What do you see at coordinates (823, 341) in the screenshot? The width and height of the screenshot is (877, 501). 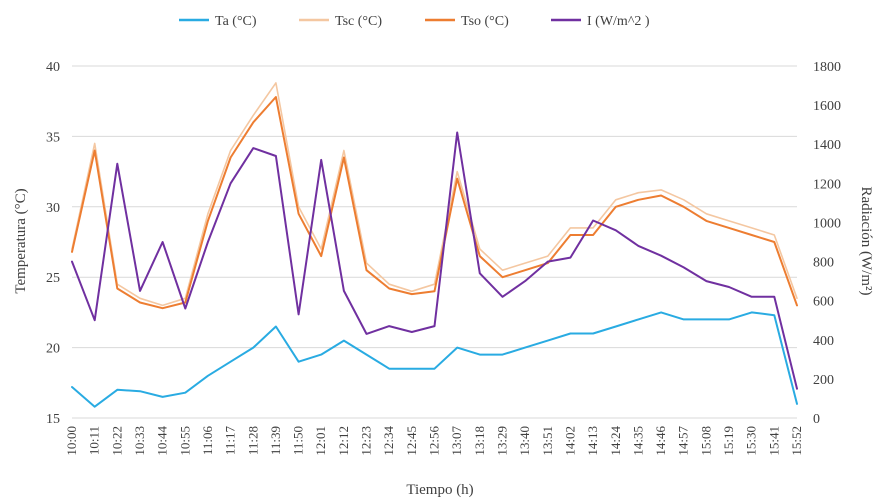 I see `y2-tick-label: 400` at bounding box center [823, 341].